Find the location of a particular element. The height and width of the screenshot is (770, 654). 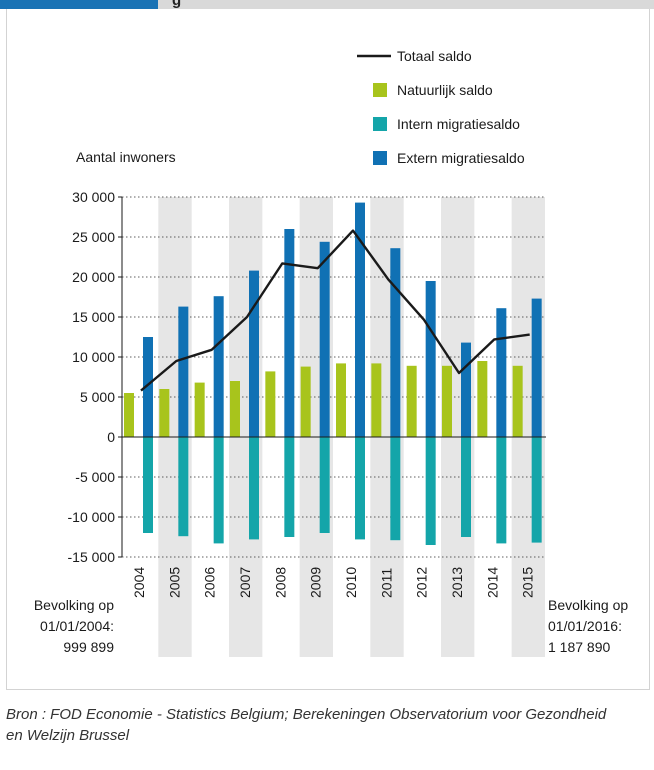

x-tick-label-2005: 2005 is located at coordinates (174, 582).